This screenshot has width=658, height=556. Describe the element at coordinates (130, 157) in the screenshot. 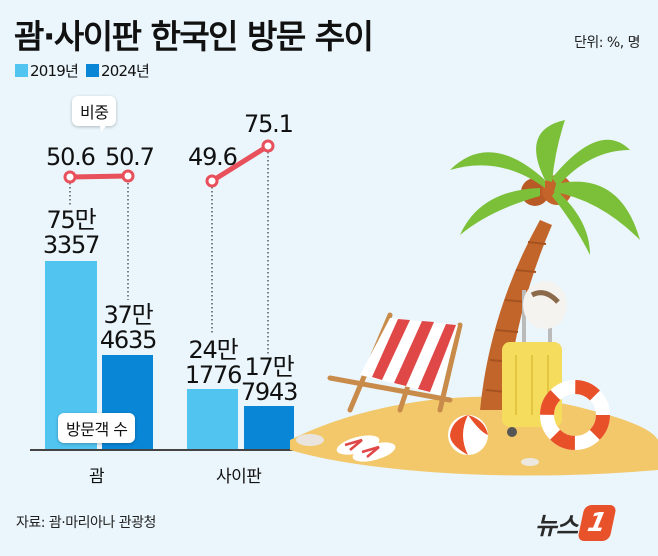

I see `rate-guam-2024: 50.7` at that location.